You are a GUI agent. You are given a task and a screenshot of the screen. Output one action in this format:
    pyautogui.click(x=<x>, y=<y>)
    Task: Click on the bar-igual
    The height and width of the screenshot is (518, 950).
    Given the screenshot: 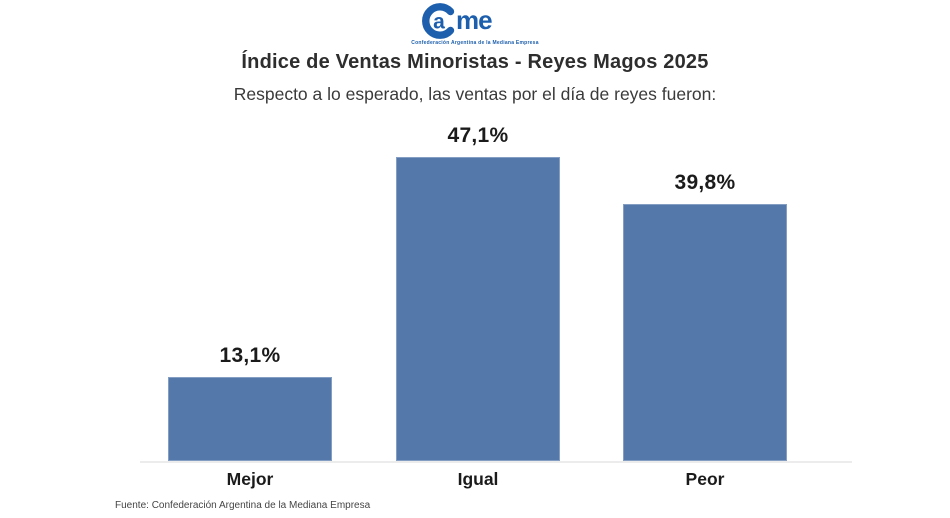 What is the action you would take?
    pyautogui.click(x=478, y=309)
    